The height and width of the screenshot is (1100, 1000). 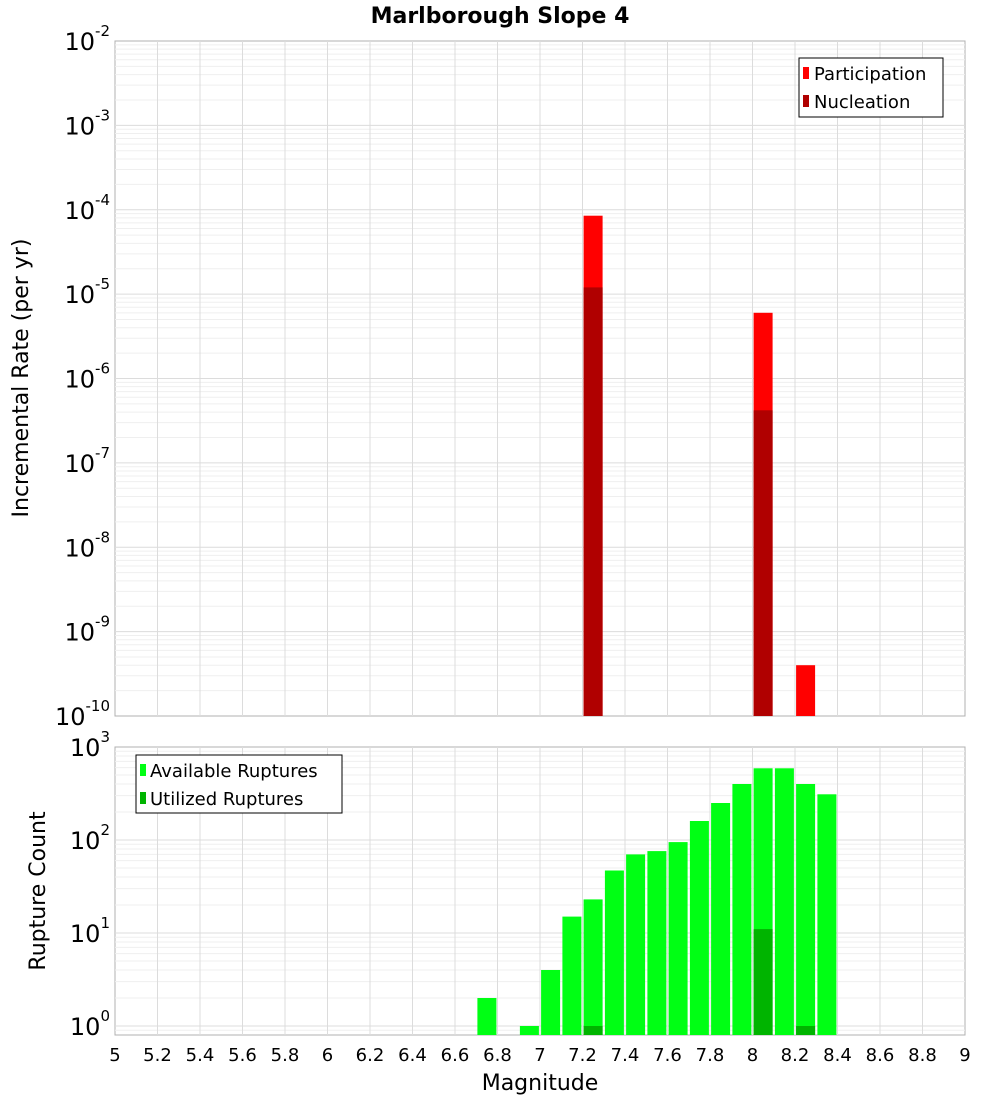 I want to click on legend-label-utilized-ruptures: Utilized Ruptures, so click(x=226, y=799).